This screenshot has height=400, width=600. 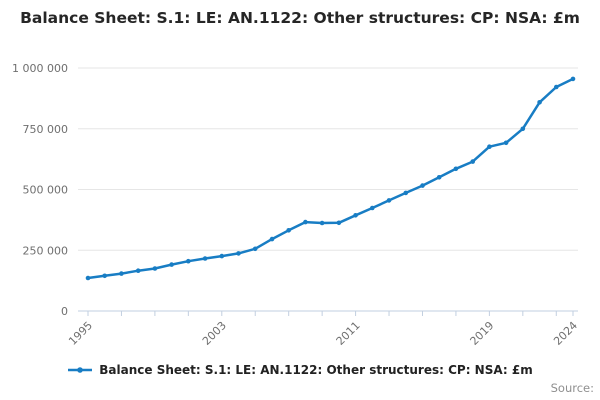 What do you see at coordinates (572, 388) in the screenshot?
I see `source-label: Source:` at bounding box center [572, 388].